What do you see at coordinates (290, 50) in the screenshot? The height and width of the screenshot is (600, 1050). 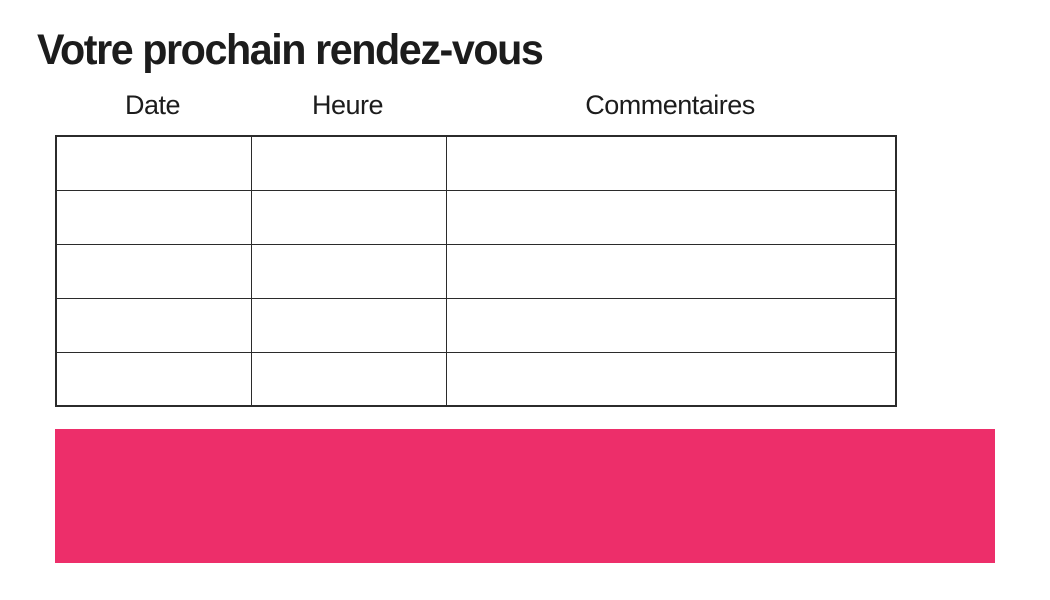 I see `page-title: Votre prochain rendez-vous` at bounding box center [290, 50].